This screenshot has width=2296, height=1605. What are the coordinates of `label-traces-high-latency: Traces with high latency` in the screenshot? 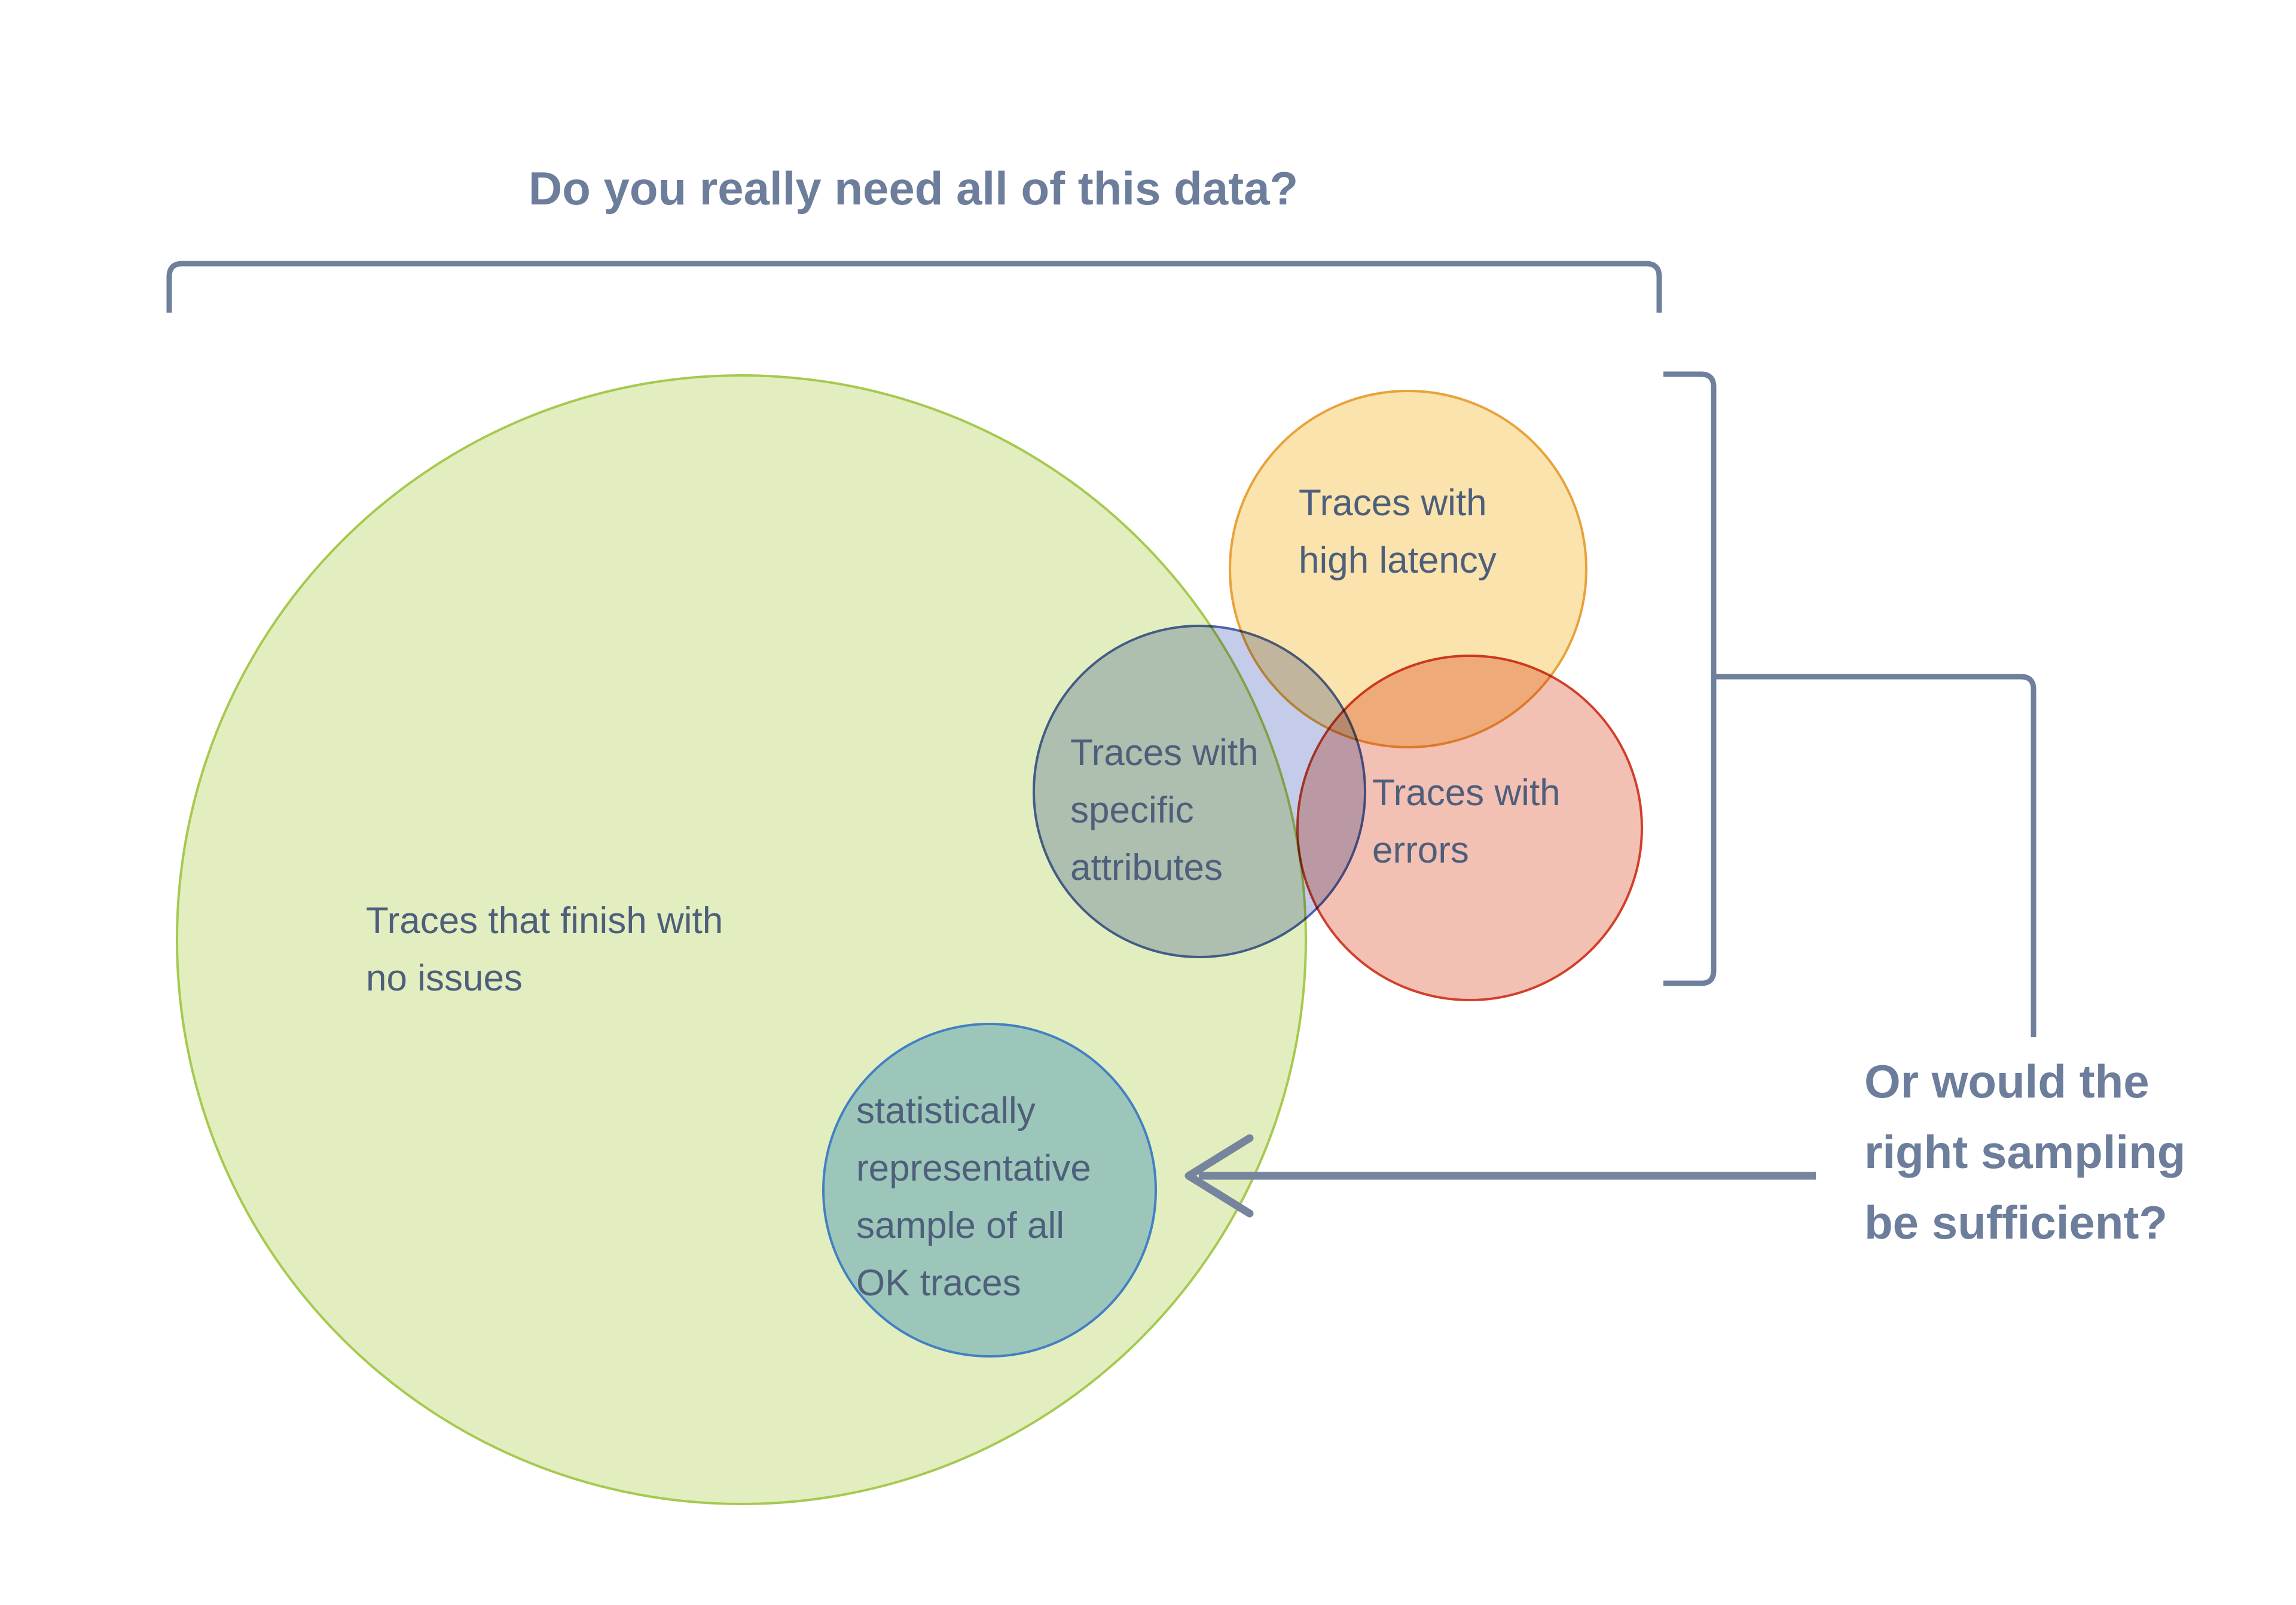 It's located at (1398, 532).